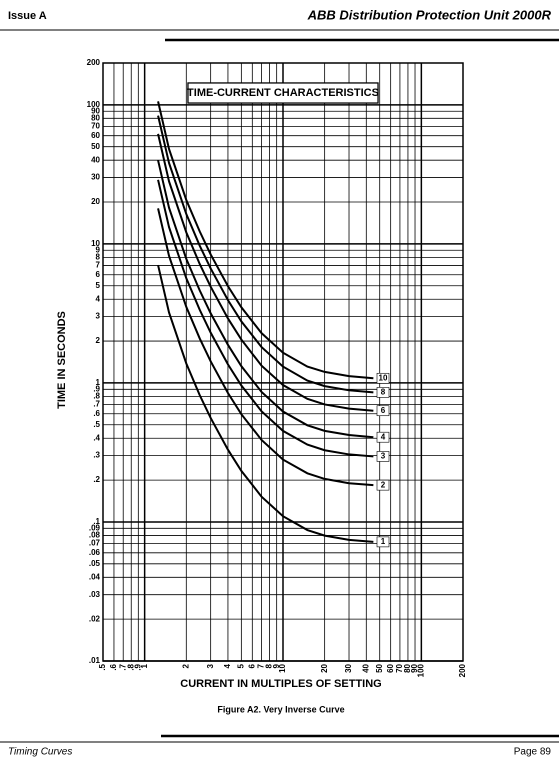 The image size is (559, 772). I want to click on footer-left: Timing Curves, so click(40, 752).